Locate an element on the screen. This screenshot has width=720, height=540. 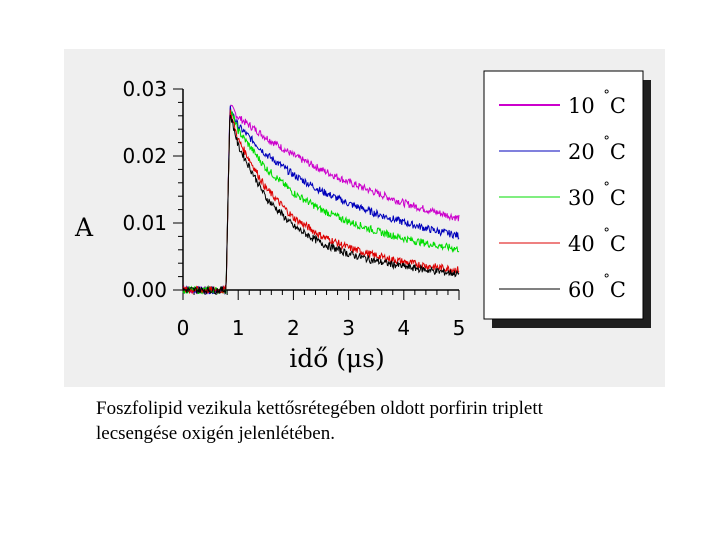
y-tick-label: 0.02 is located at coordinates (144, 156).